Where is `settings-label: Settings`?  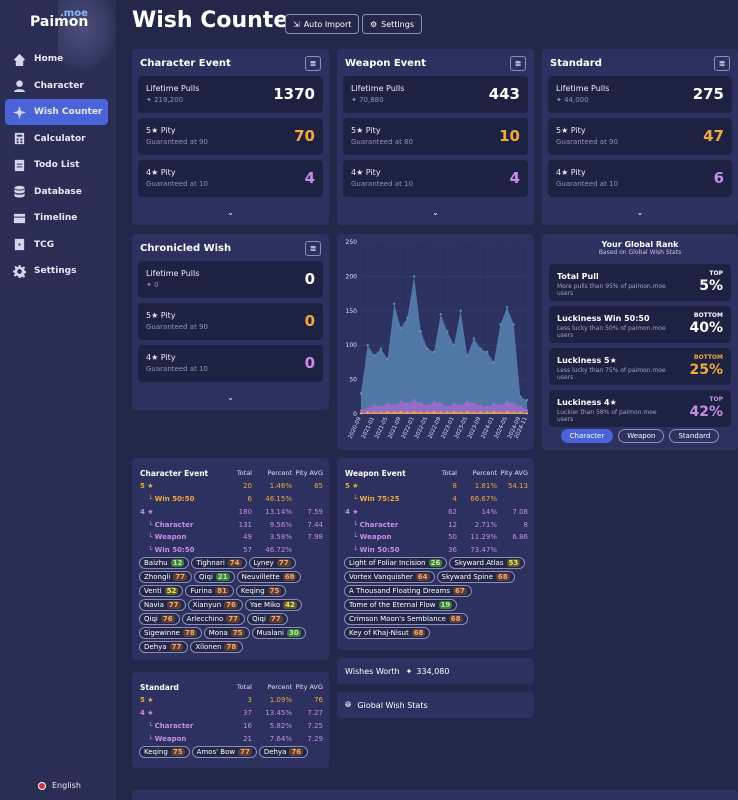
settings-label: Settings is located at coordinates (397, 24).